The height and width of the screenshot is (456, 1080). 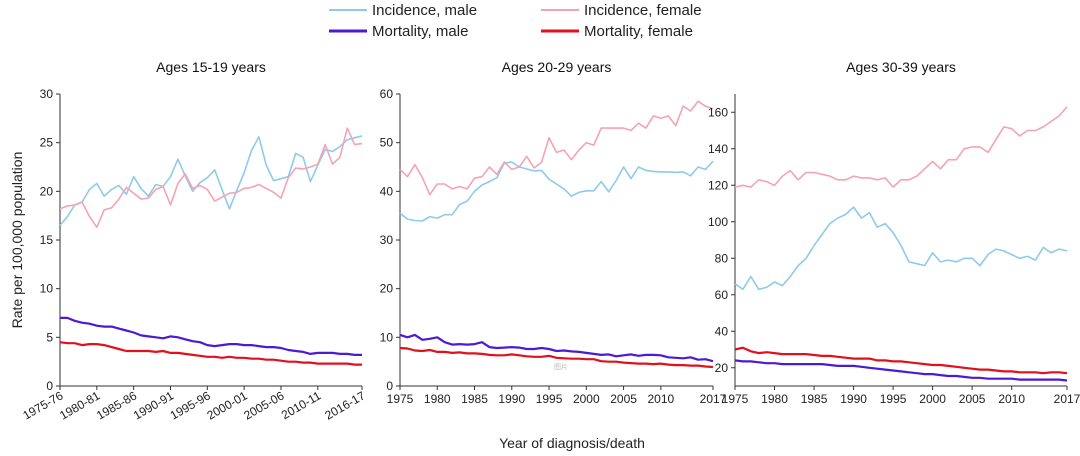 What do you see at coordinates (190, 405) in the screenshot?
I see `x-tick-label: 1995-96` at bounding box center [190, 405].